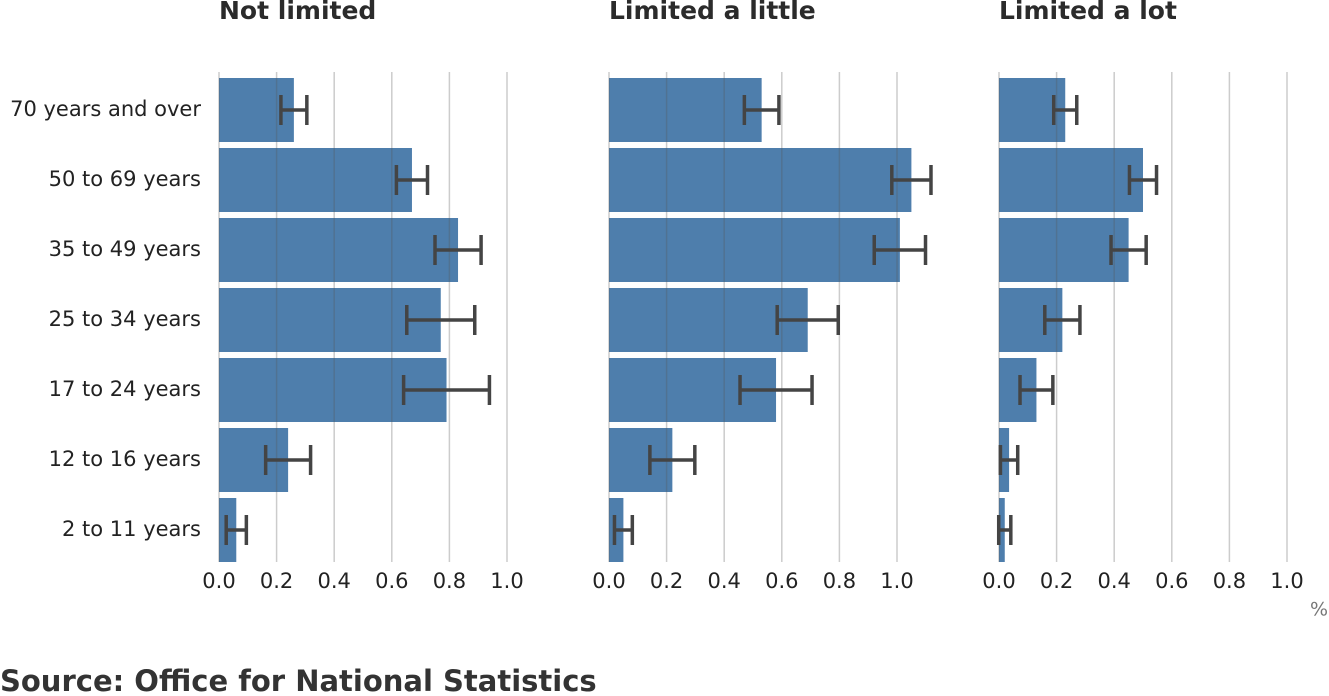 This screenshot has height=696, width=1329. I want to click on y-tick-label: 12 to 16 years, so click(125, 459).